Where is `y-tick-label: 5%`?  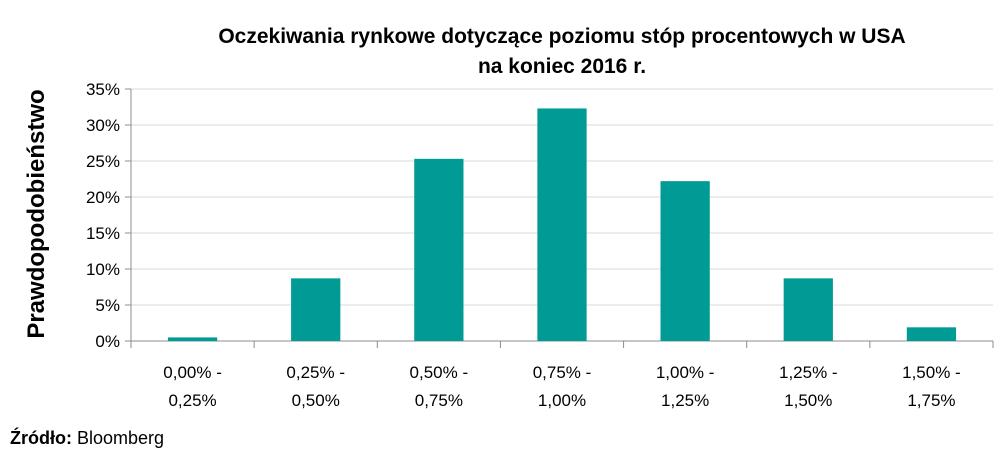
y-tick-label: 5% is located at coordinates (107, 305).